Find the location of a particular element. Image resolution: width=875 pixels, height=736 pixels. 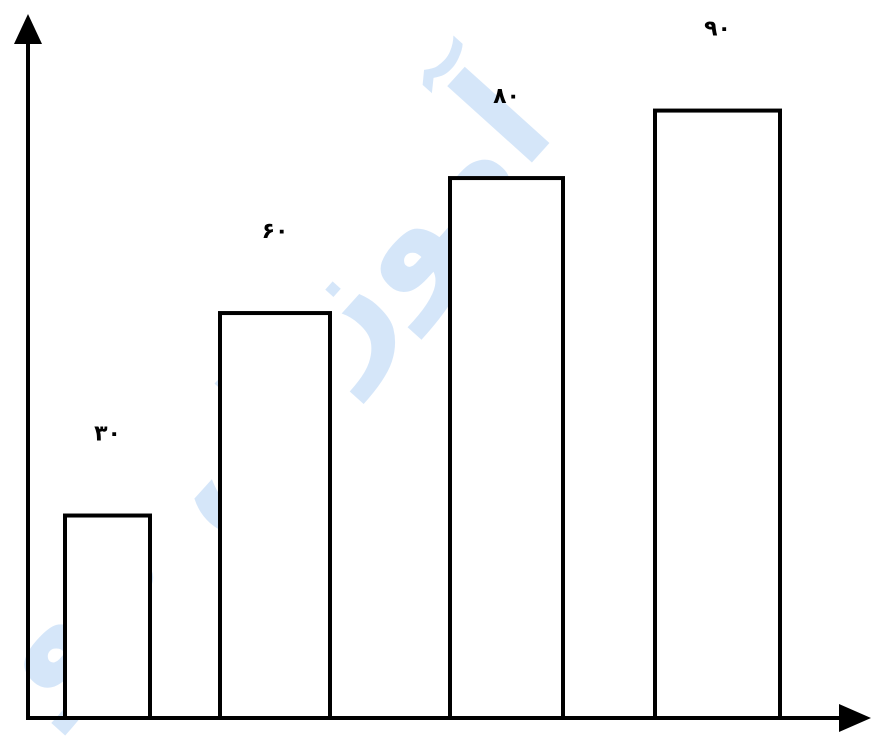

bar-value-label-2: ۶۰ is located at coordinates (275, 231).